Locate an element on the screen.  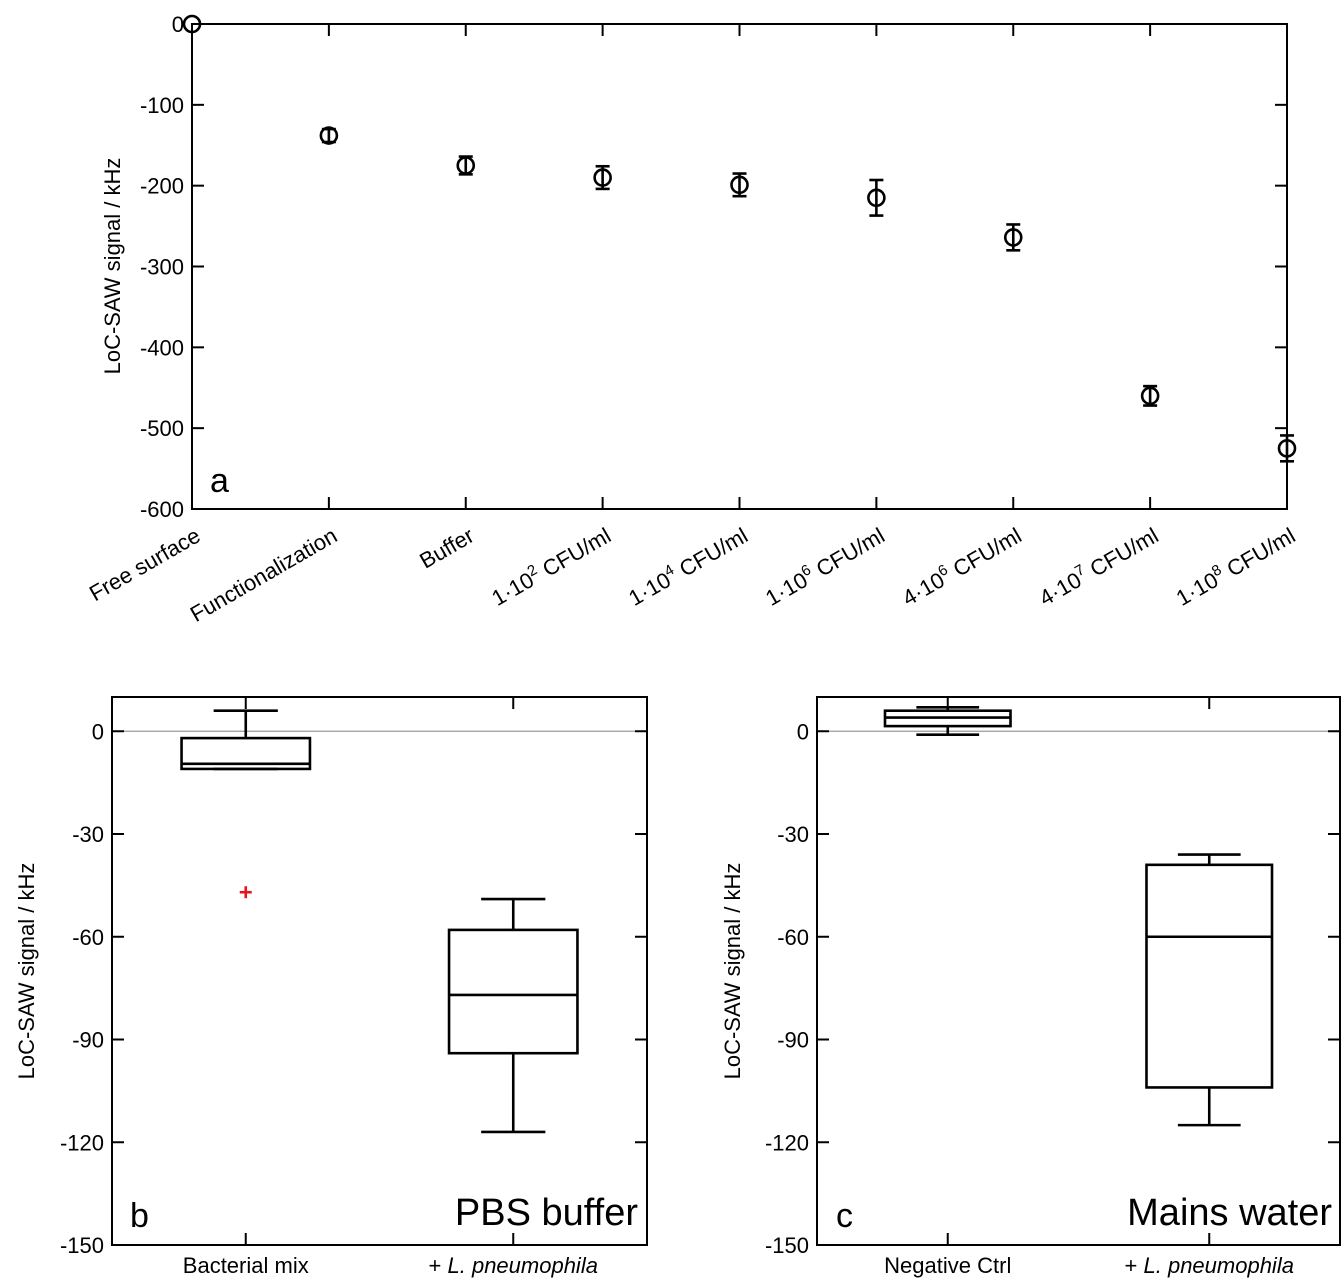
panel-letter: a is located at coordinates (219, 481).